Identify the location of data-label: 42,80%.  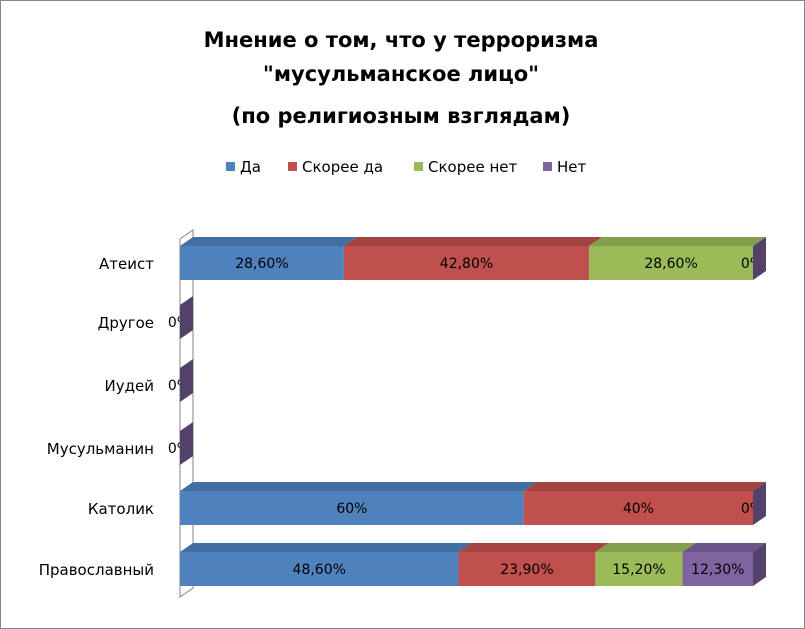
(466, 264).